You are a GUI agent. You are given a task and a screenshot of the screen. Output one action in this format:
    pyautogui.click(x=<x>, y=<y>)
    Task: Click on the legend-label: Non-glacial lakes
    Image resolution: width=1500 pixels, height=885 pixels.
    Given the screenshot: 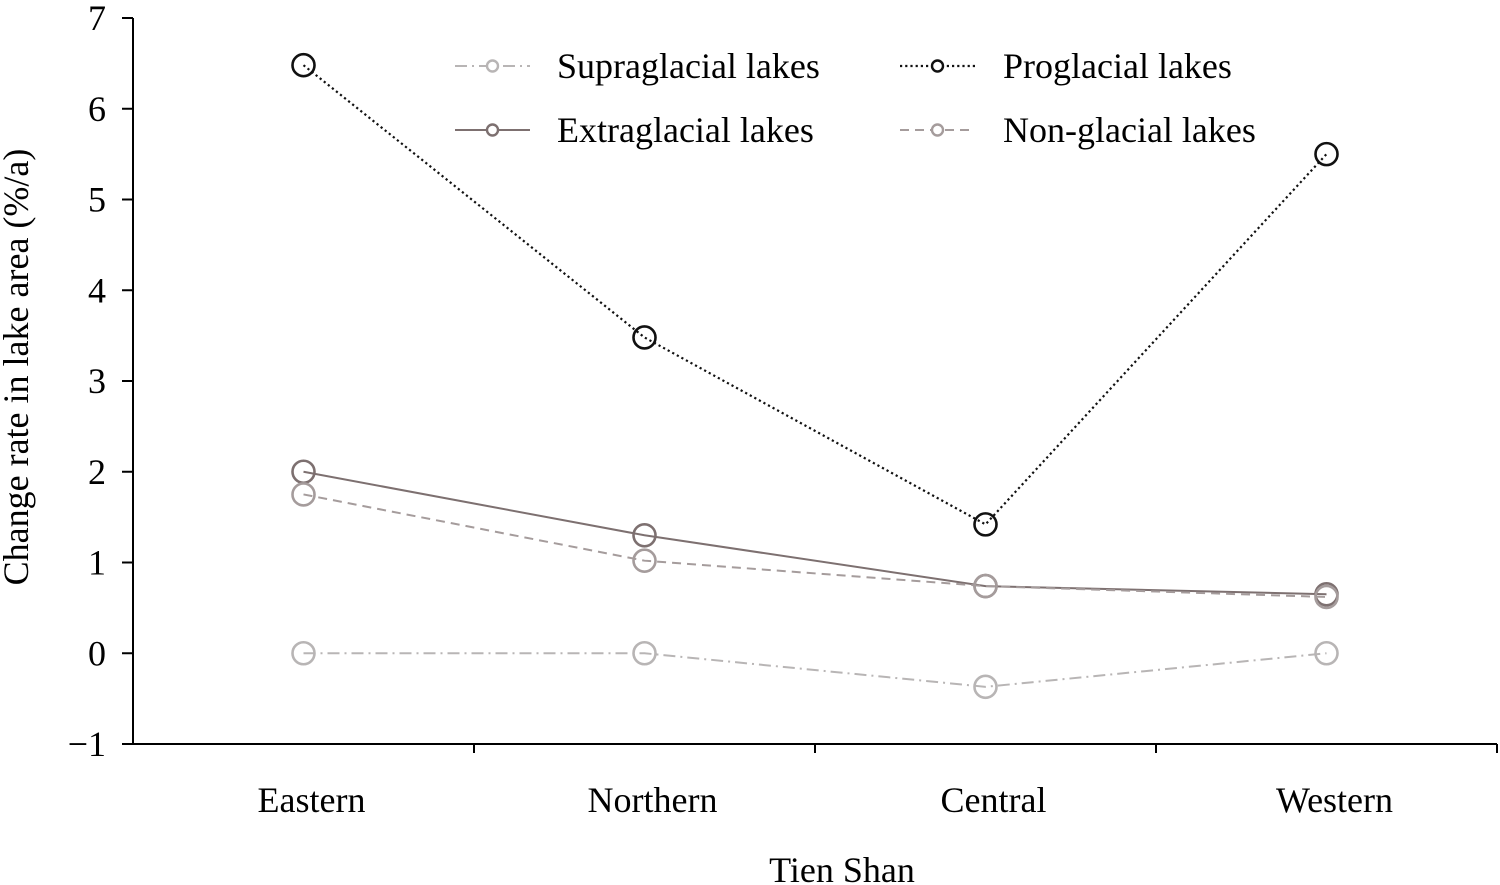 What is the action you would take?
    pyautogui.click(x=1129, y=130)
    